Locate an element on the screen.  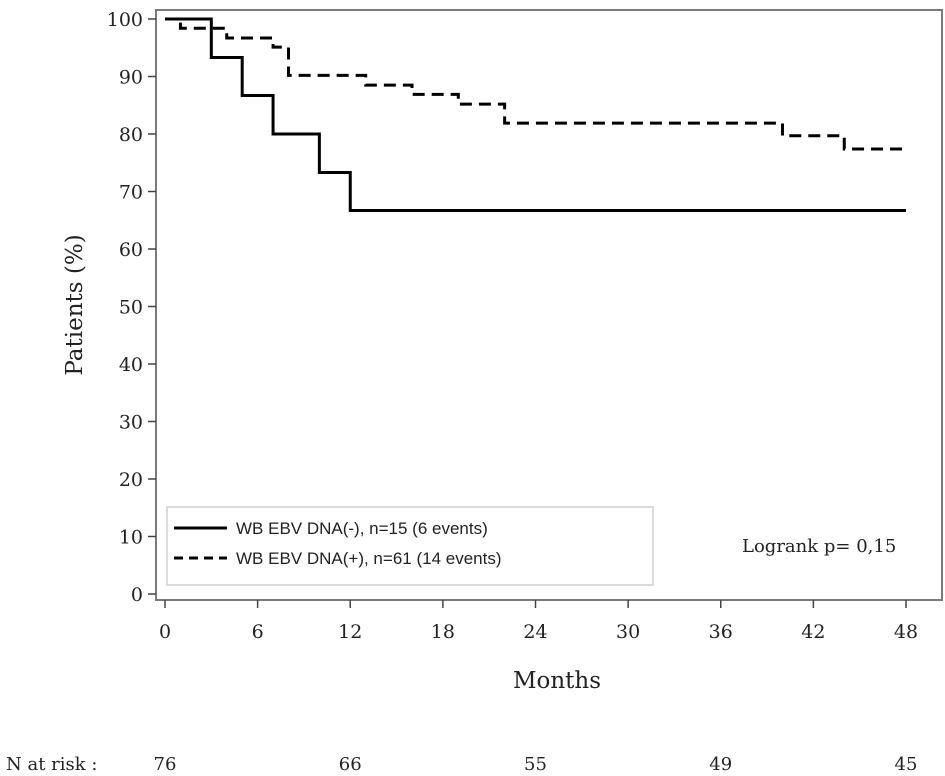
series-line-ebv-positive is located at coordinates (535, 84).